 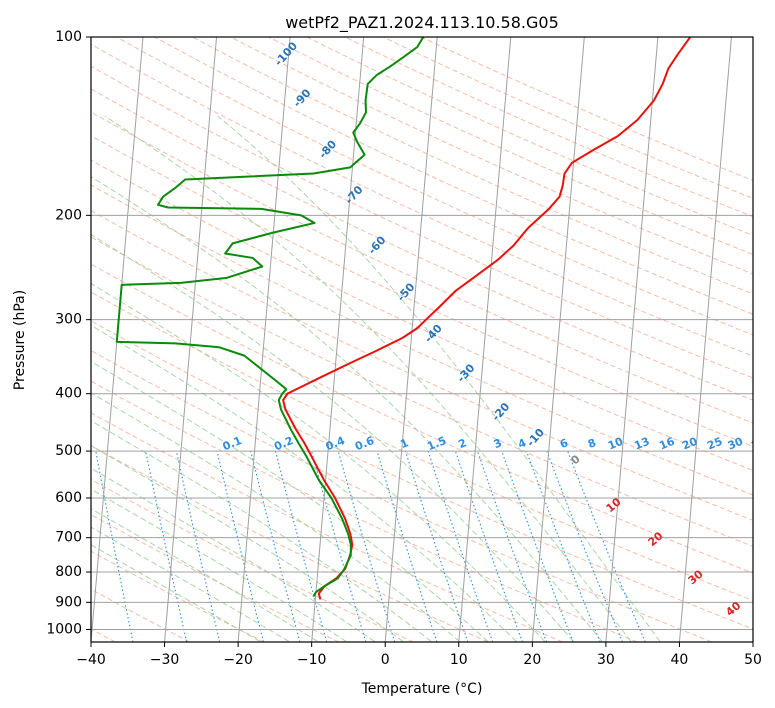 What do you see at coordinates (666, 444) in the screenshot?
I see `mixing-ratio-label: 16` at bounding box center [666, 444].